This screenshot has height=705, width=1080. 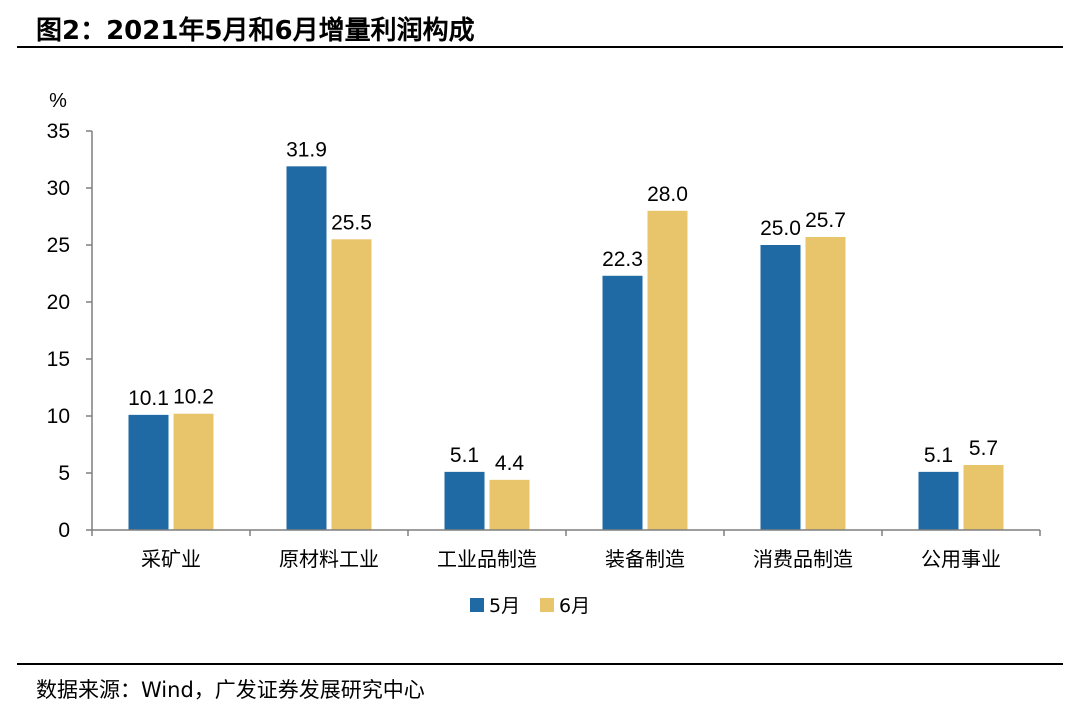 What do you see at coordinates (574, 606) in the screenshot?
I see `legend-label: 6月` at bounding box center [574, 606].